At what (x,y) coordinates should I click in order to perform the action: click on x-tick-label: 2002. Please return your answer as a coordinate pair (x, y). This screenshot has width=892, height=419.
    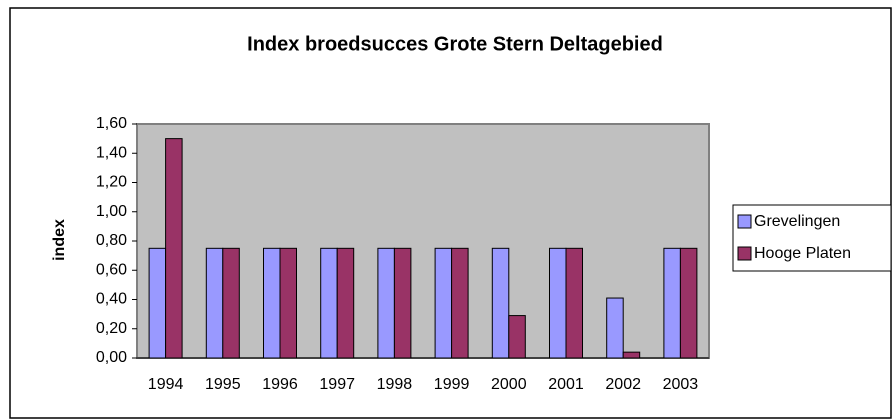
    Looking at the image, I should click on (623, 384).